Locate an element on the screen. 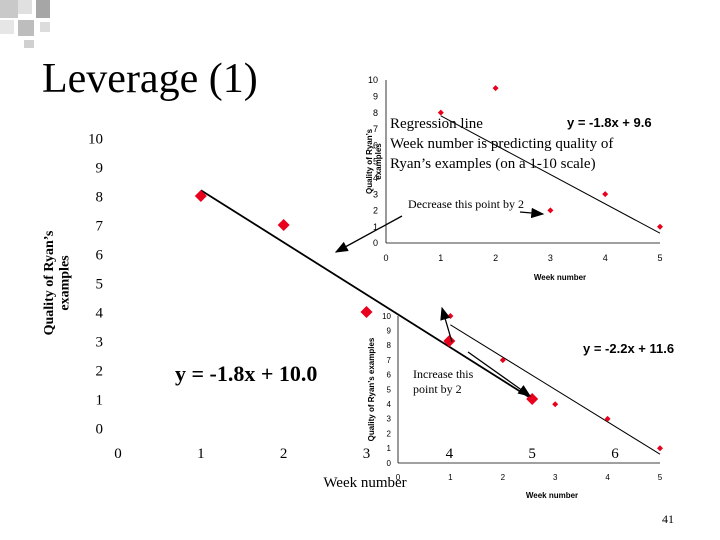  page-number: 41 is located at coordinates (668, 519).